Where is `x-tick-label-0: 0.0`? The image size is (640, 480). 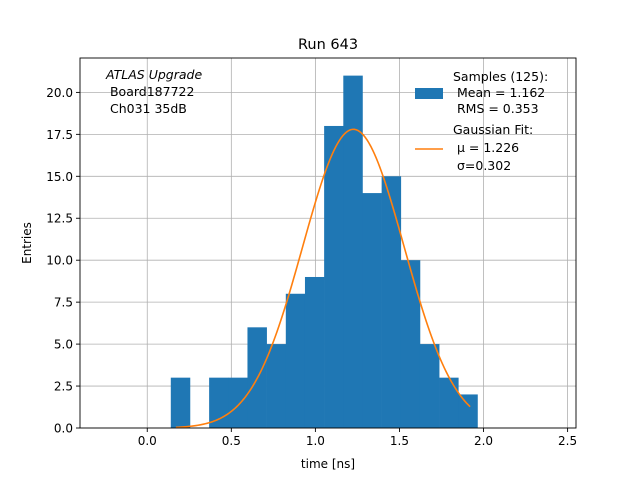
x-tick-label-0: 0.0 is located at coordinates (147, 441).